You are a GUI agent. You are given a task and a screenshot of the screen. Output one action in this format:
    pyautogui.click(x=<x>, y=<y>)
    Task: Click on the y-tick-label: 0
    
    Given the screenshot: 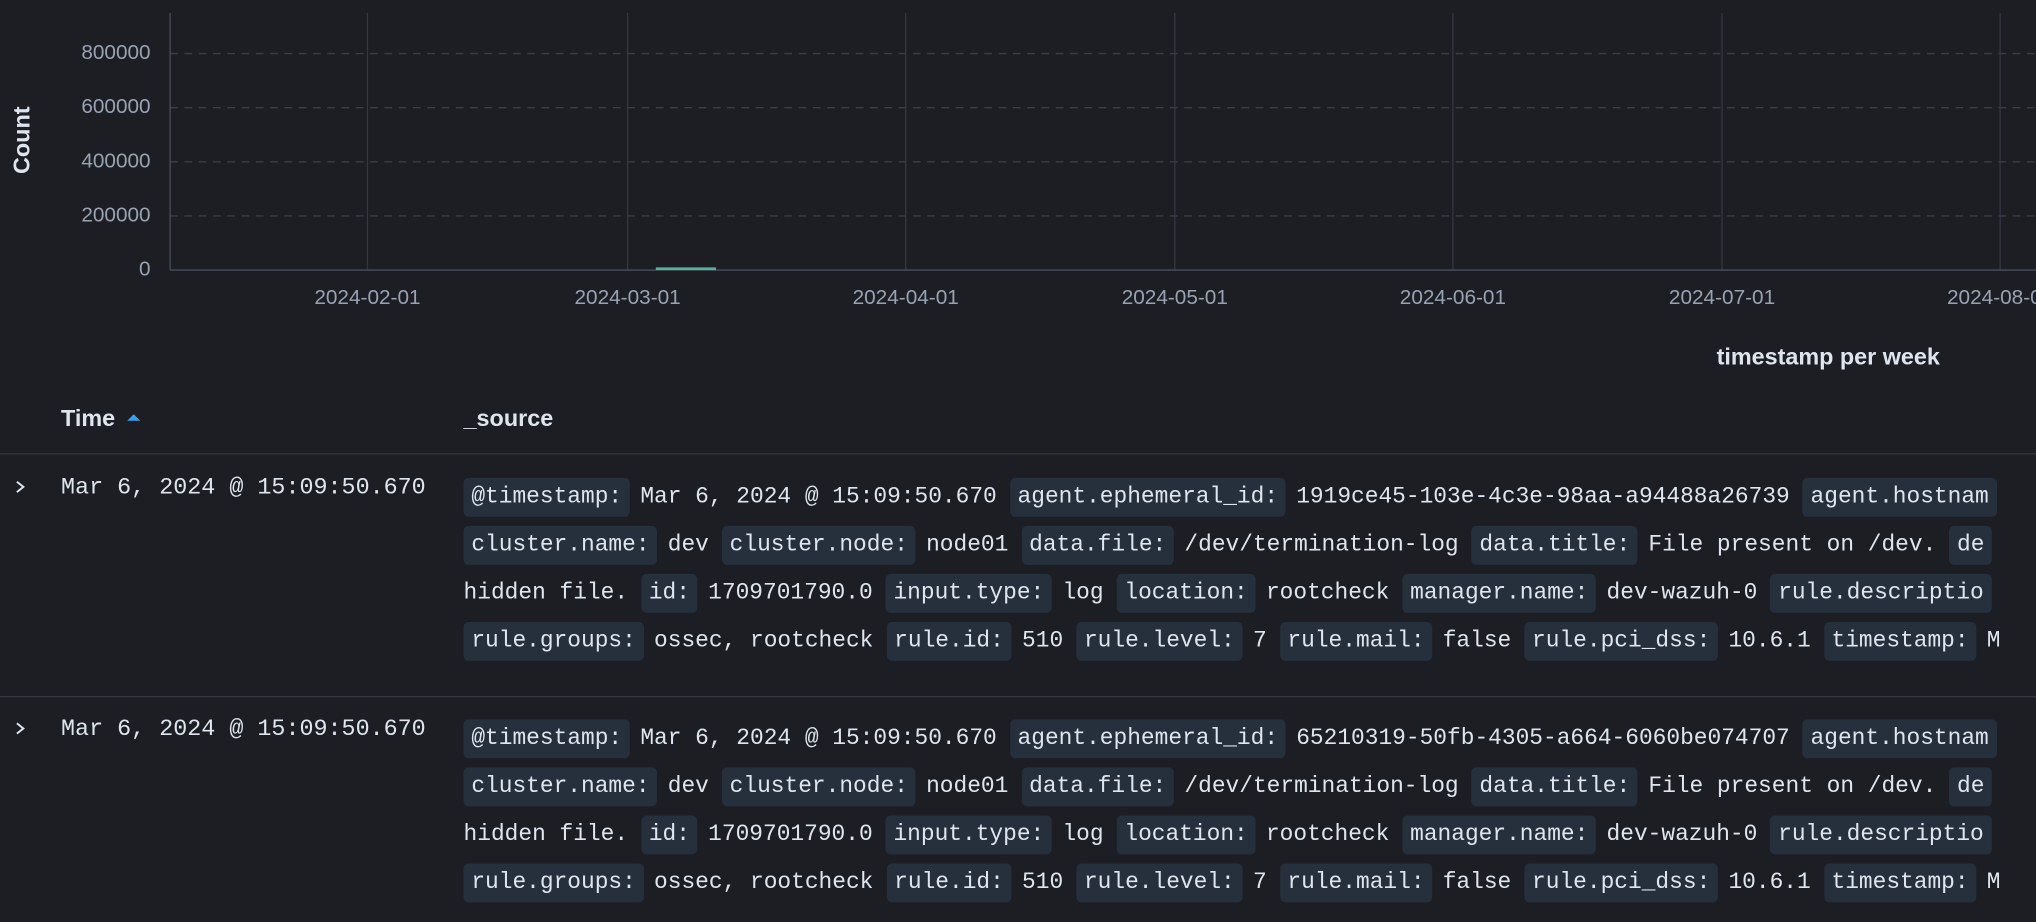 What is the action you would take?
    pyautogui.click(x=145, y=269)
    